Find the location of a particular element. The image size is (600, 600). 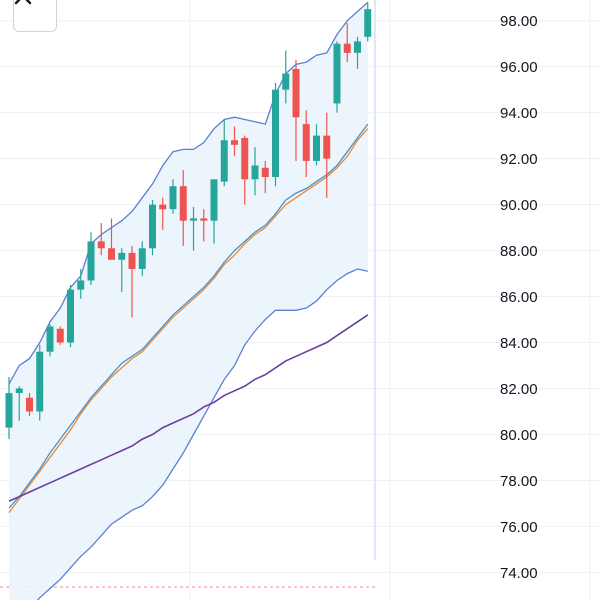

y-tick-label: 80.00 is located at coordinates (519, 435).